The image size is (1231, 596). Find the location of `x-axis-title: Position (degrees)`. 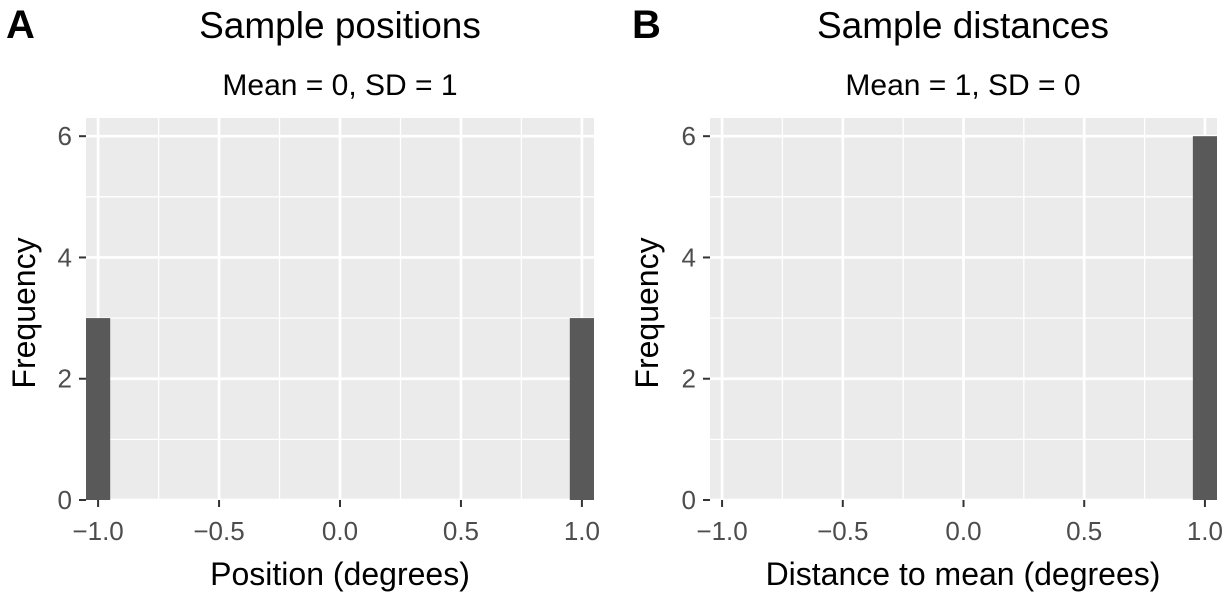

x-axis-title: Position (degrees) is located at coordinates (340, 574).